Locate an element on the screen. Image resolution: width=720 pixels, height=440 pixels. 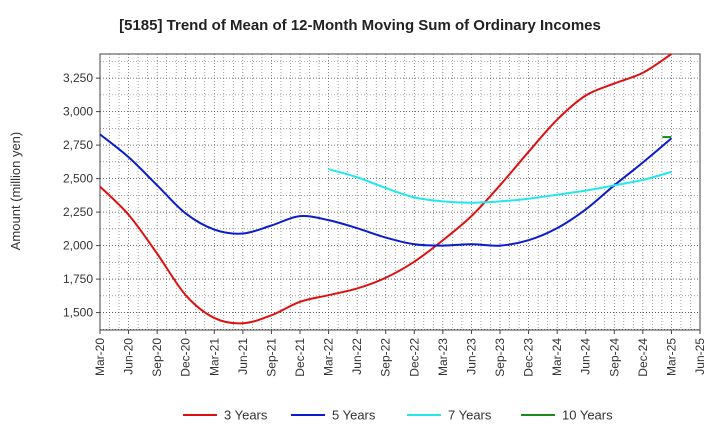
x-tick-label: Dec-21 is located at coordinates (300, 357).